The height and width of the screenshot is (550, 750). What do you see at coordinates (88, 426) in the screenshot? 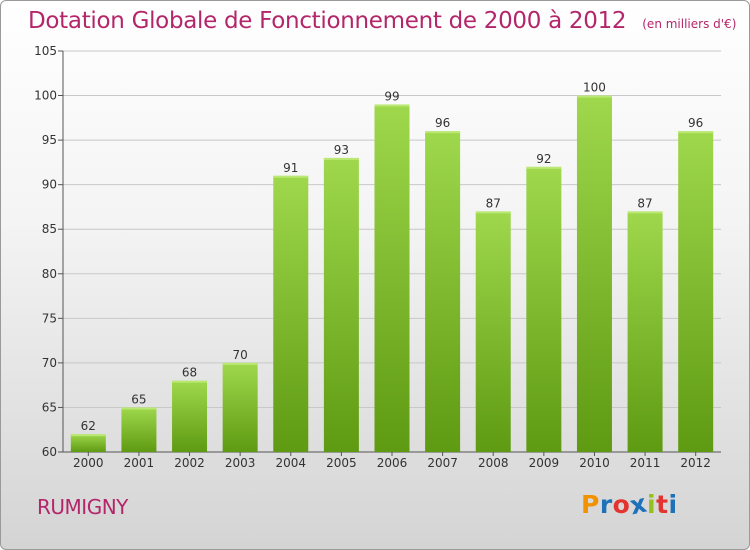
I see `value-label: 62` at bounding box center [88, 426].